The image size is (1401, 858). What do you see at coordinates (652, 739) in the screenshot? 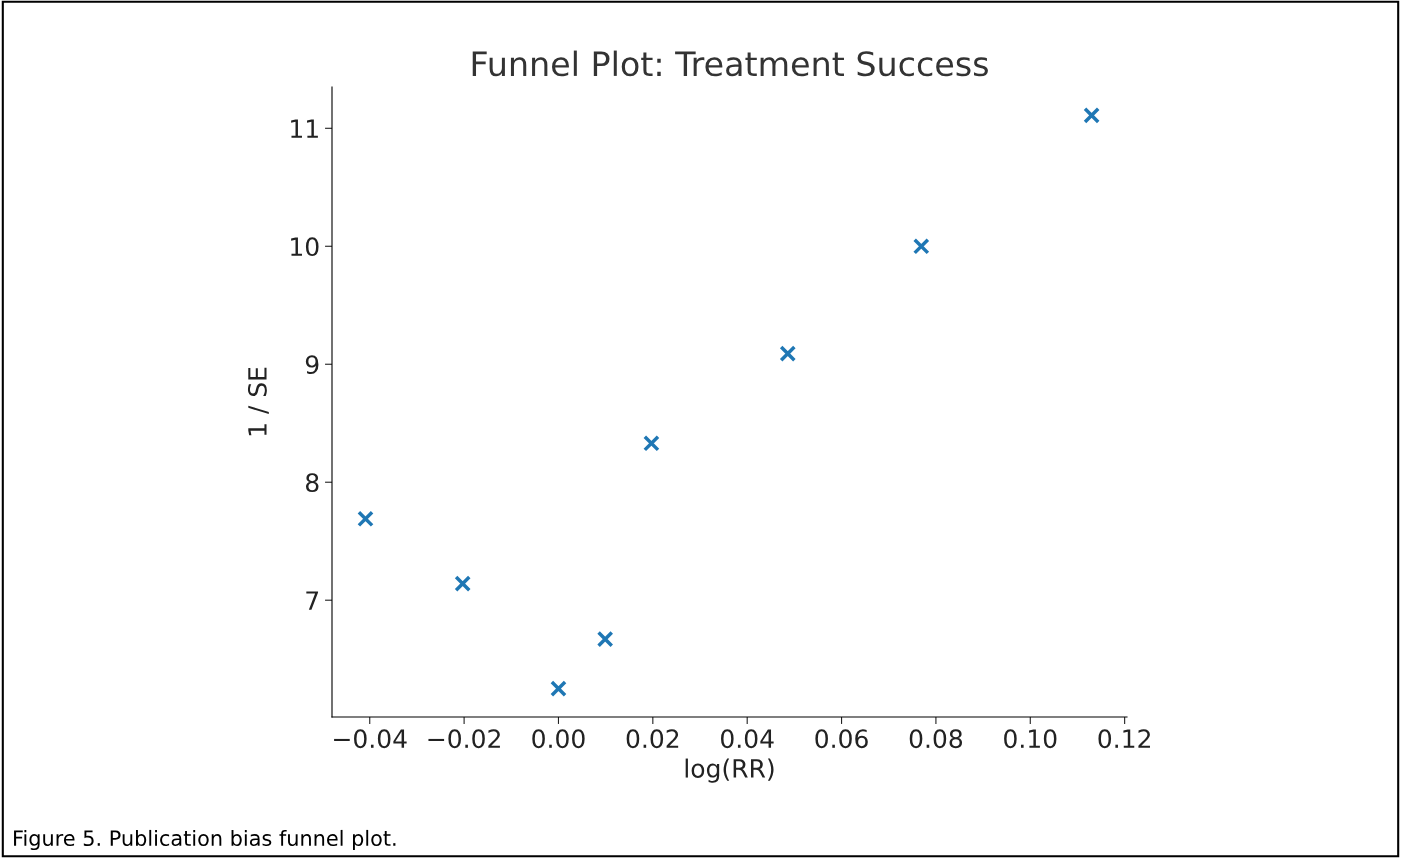
I see `x-tick-label: 0.02` at bounding box center [652, 739].